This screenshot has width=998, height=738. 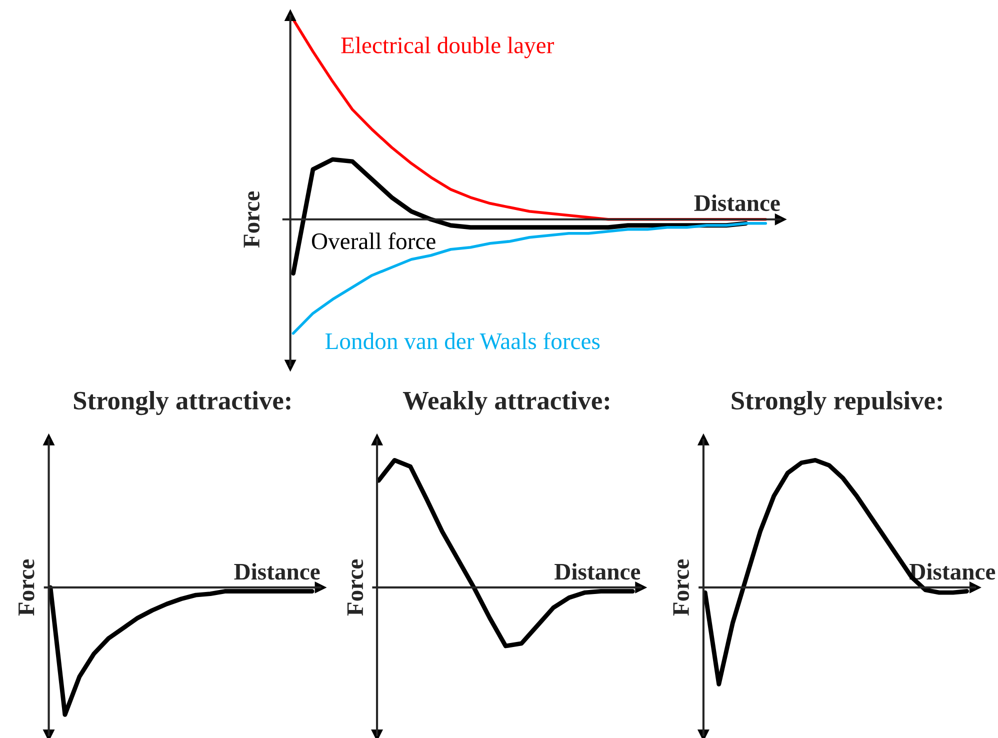 What do you see at coordinates (182, 403) in the screenshot?
I see `chart-title: Strongly attractive:` at bounding box center [182, 403].